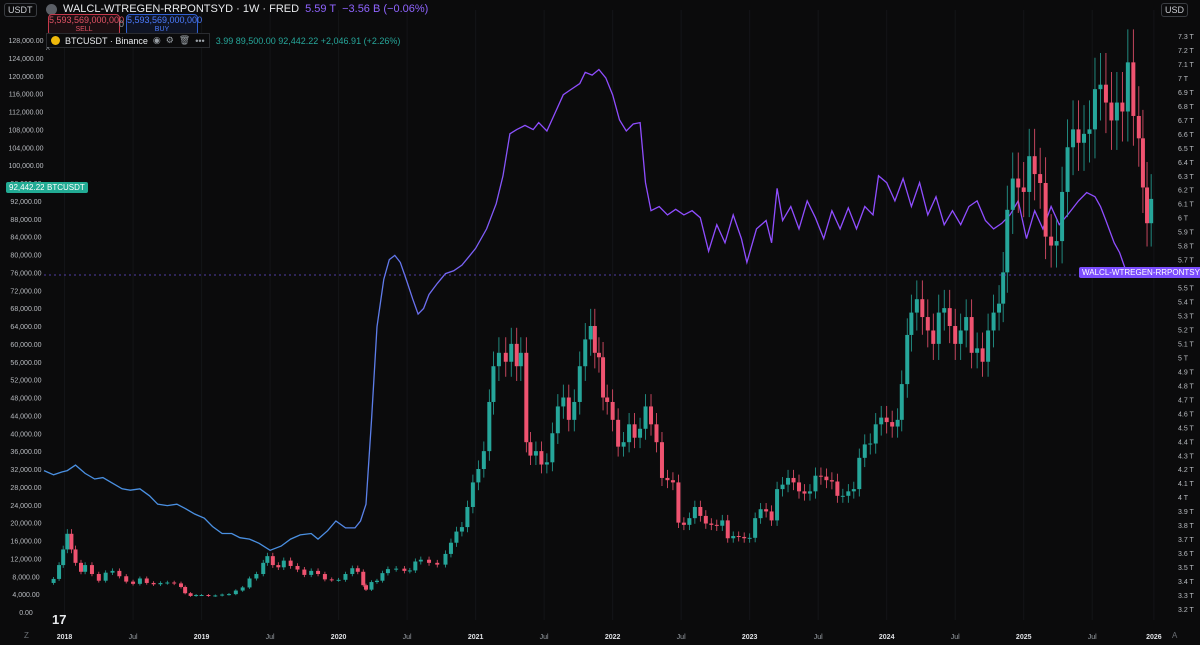 Image resolution: width=1200 pixels, height=645 pixels. Describe the element at coordinates (25, 434) in the screenshot. I see `left-tick-label: 40,000.00` at that location.